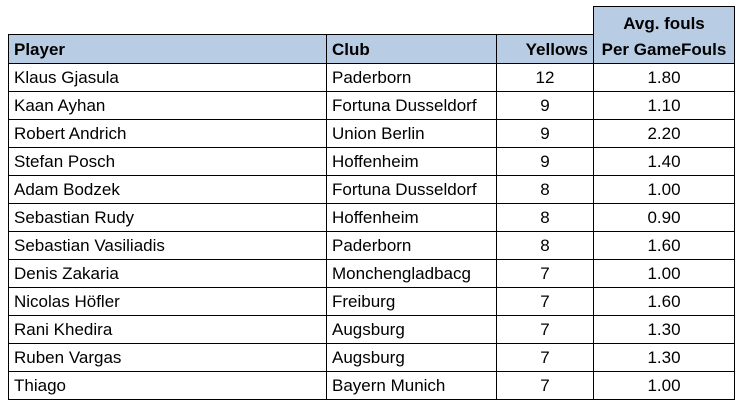  I want to click on club-cell: Union Berlin, so click(411, 133).